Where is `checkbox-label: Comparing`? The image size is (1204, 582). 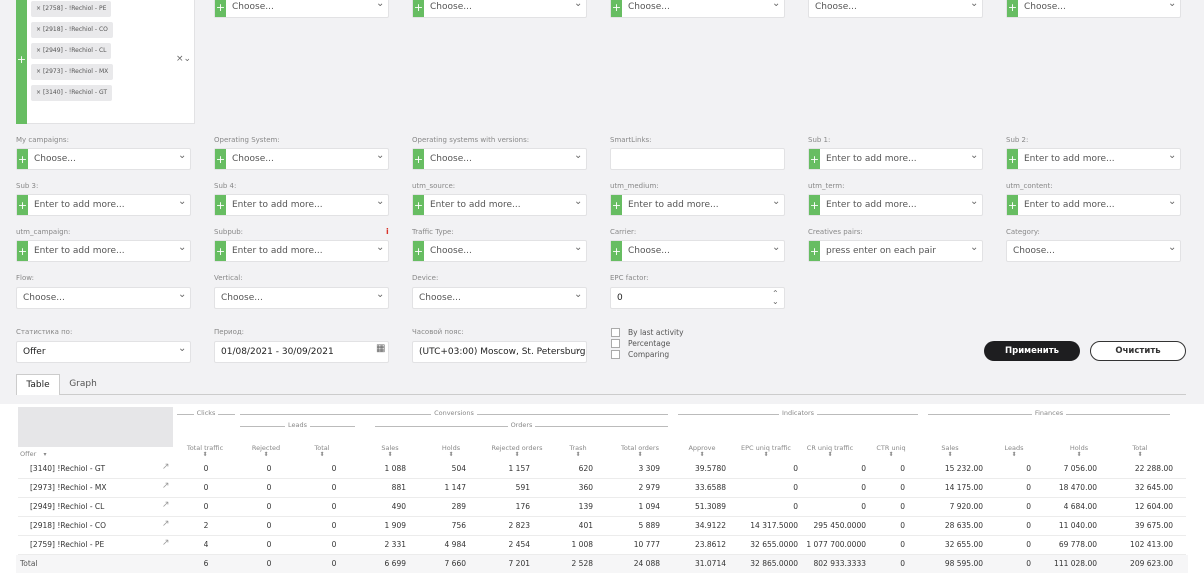
checkbox-label: Comparing is located at coordinates (649, 354).